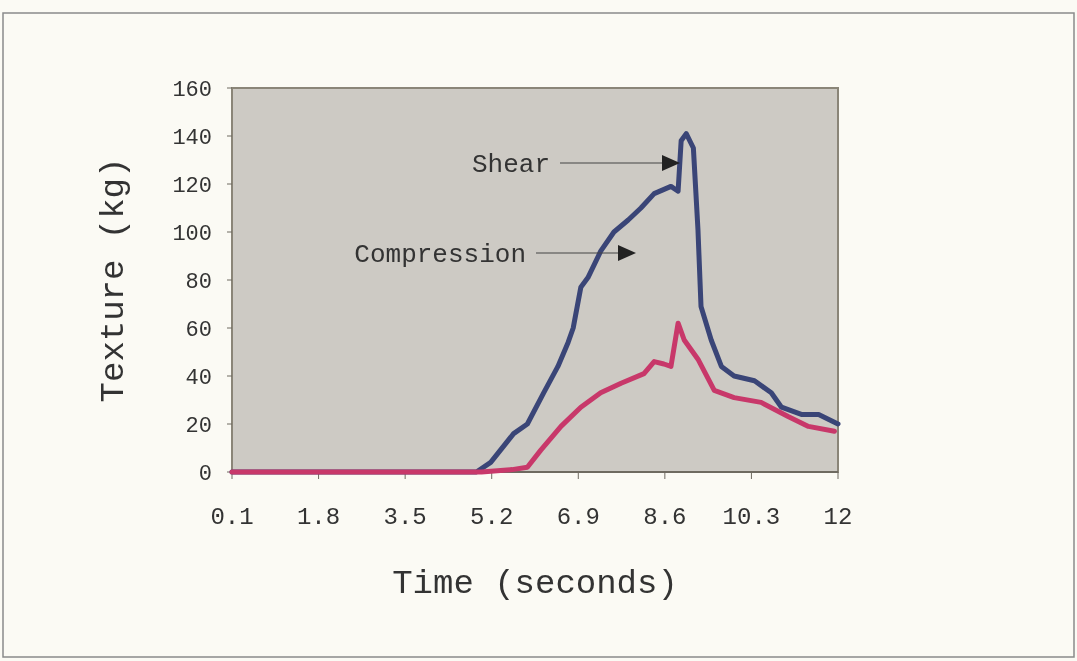  I want to click on y-tick-label: 160, so click(192, 90).